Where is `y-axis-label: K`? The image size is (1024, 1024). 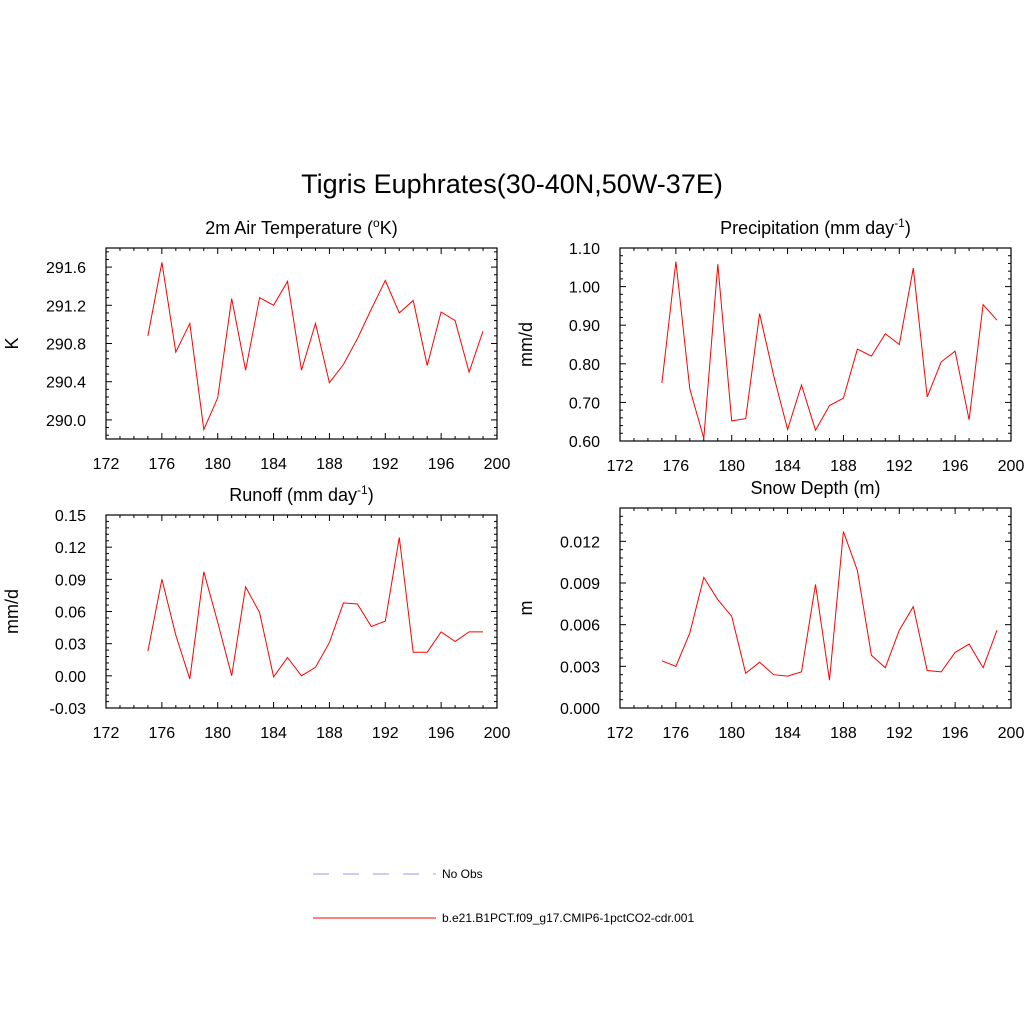
y-axis-label: K is located at coordinates (12, 343).